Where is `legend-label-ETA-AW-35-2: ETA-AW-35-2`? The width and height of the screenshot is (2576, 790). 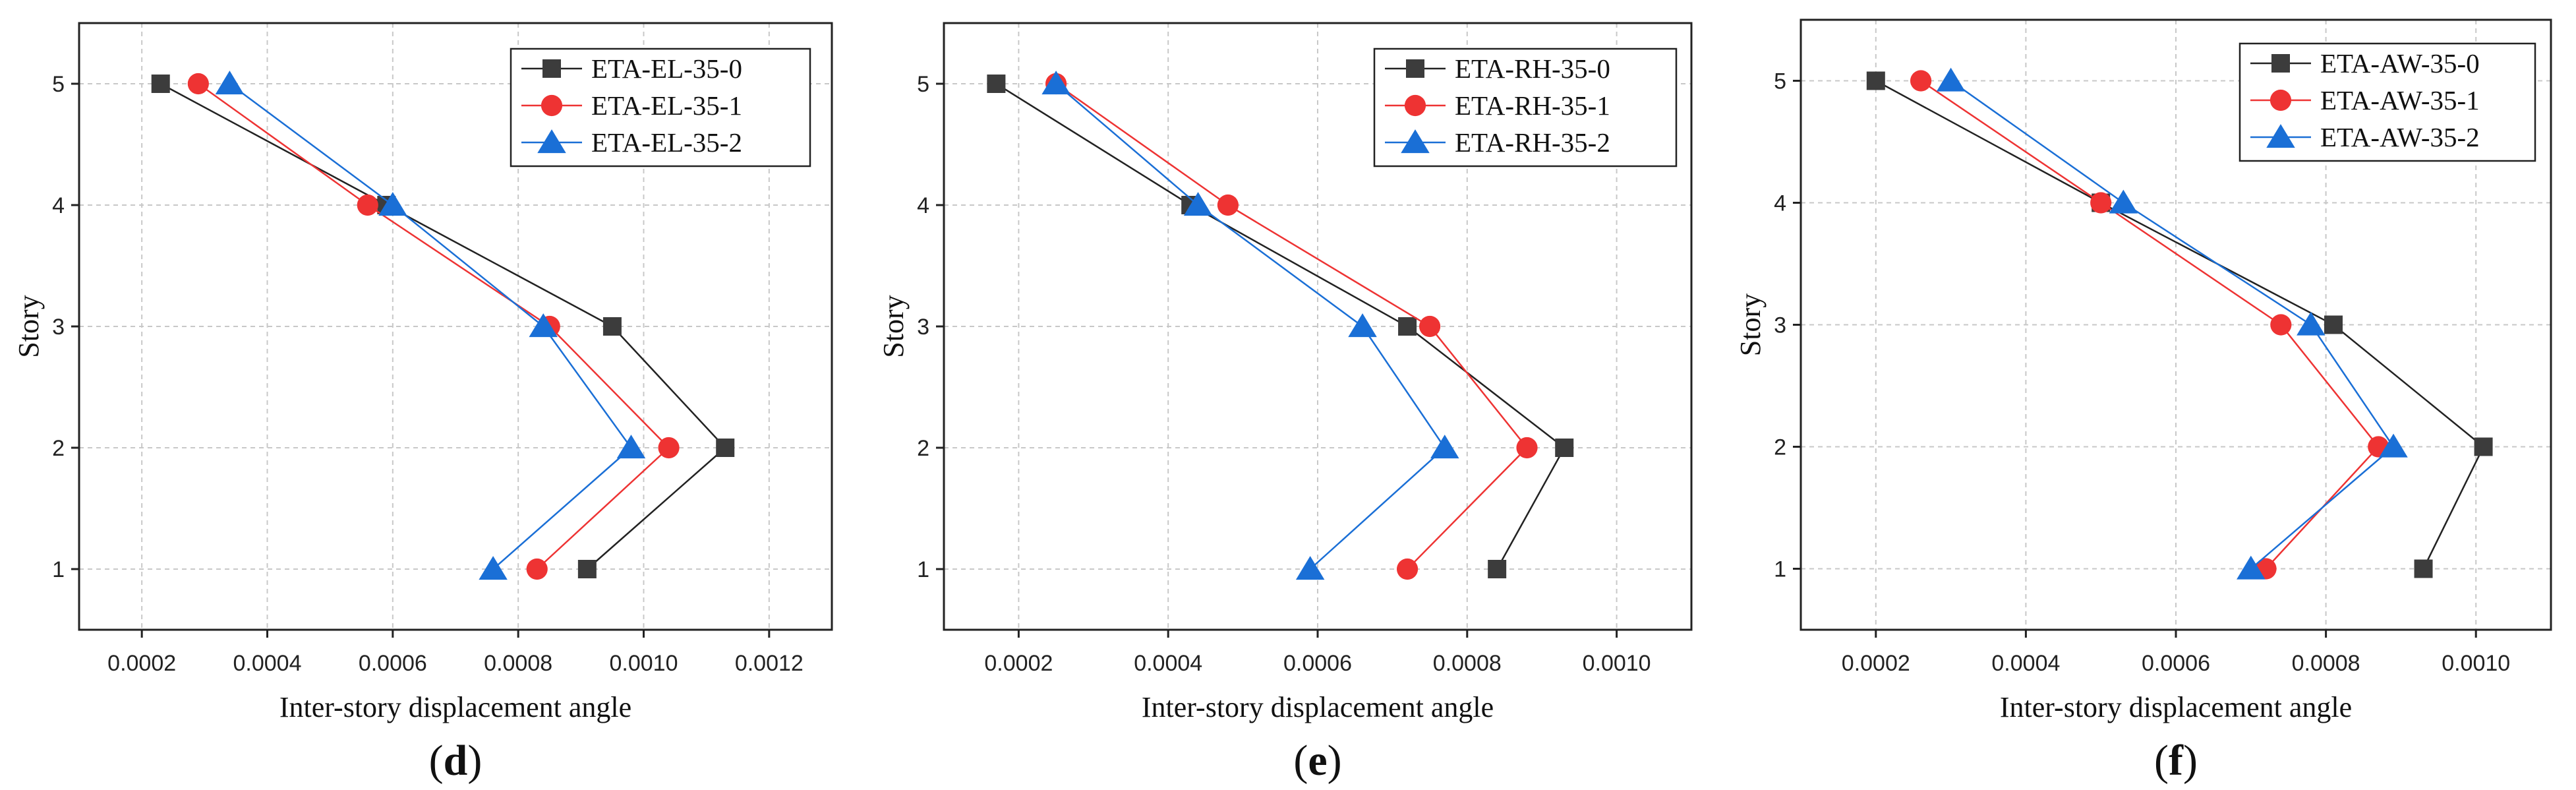
legend-label-ETA-AW-35-2: ETA-AW-35-2 is located at coordinates (2400, 137).